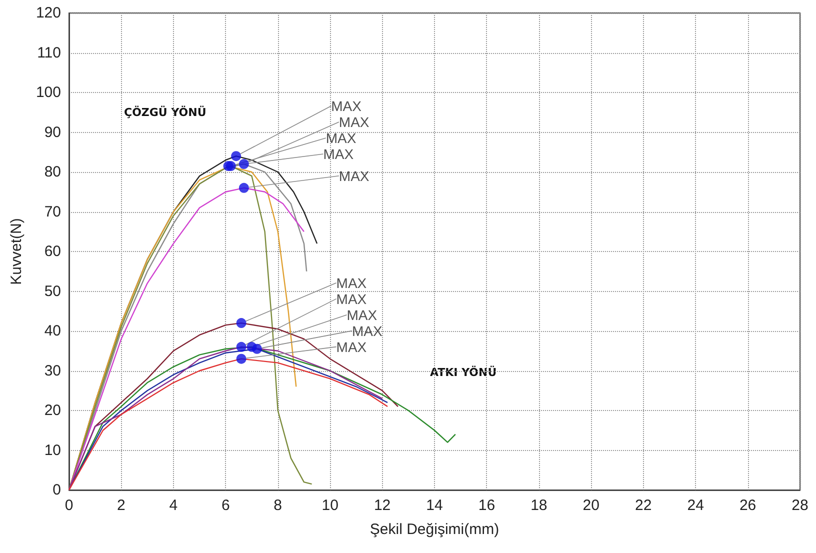 The width and height of the screenshot is (816, 553). I want to click on y-tick-label: 120, so click(48, 13).